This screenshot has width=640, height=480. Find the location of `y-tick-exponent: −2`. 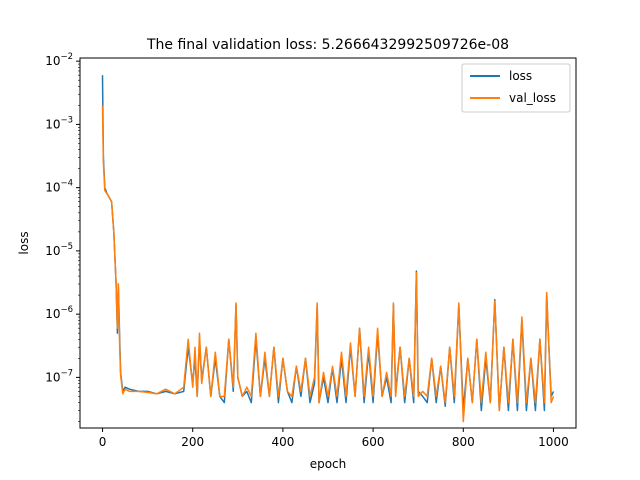

y-tick-exponent: −2 is located at coordinates (66, 57).